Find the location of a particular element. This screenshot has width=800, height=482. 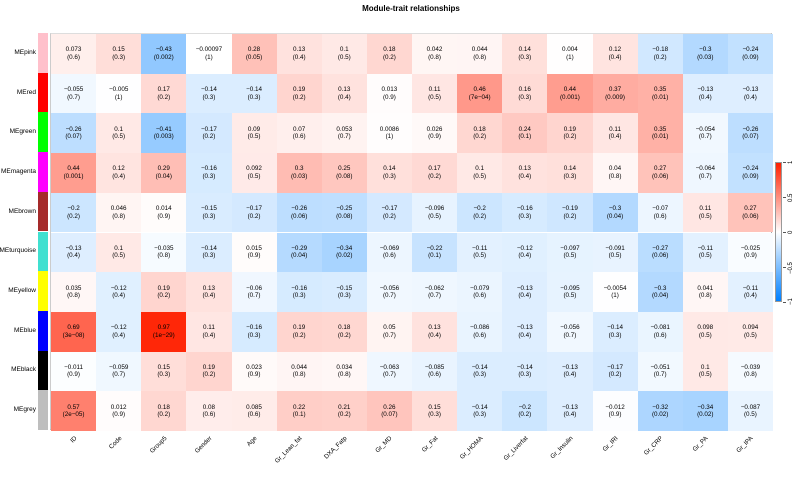

heatmap-cell: −0.19 (0.2) is located at coordinates (570, 212).